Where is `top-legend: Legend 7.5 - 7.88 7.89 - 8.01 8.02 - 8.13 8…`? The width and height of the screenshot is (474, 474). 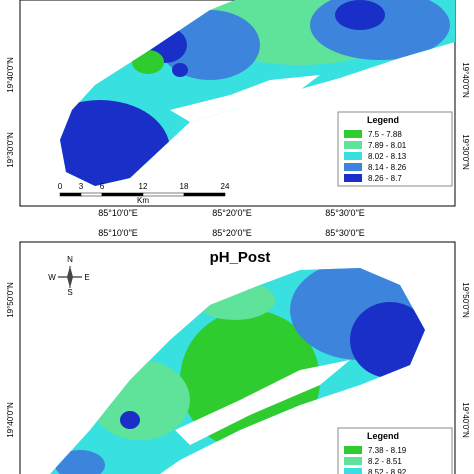 top-legend: Legend 7.5 - 7.88 7.89 - 8.01 8.02 - 8.13 8… is located at coordinates (395, 149).